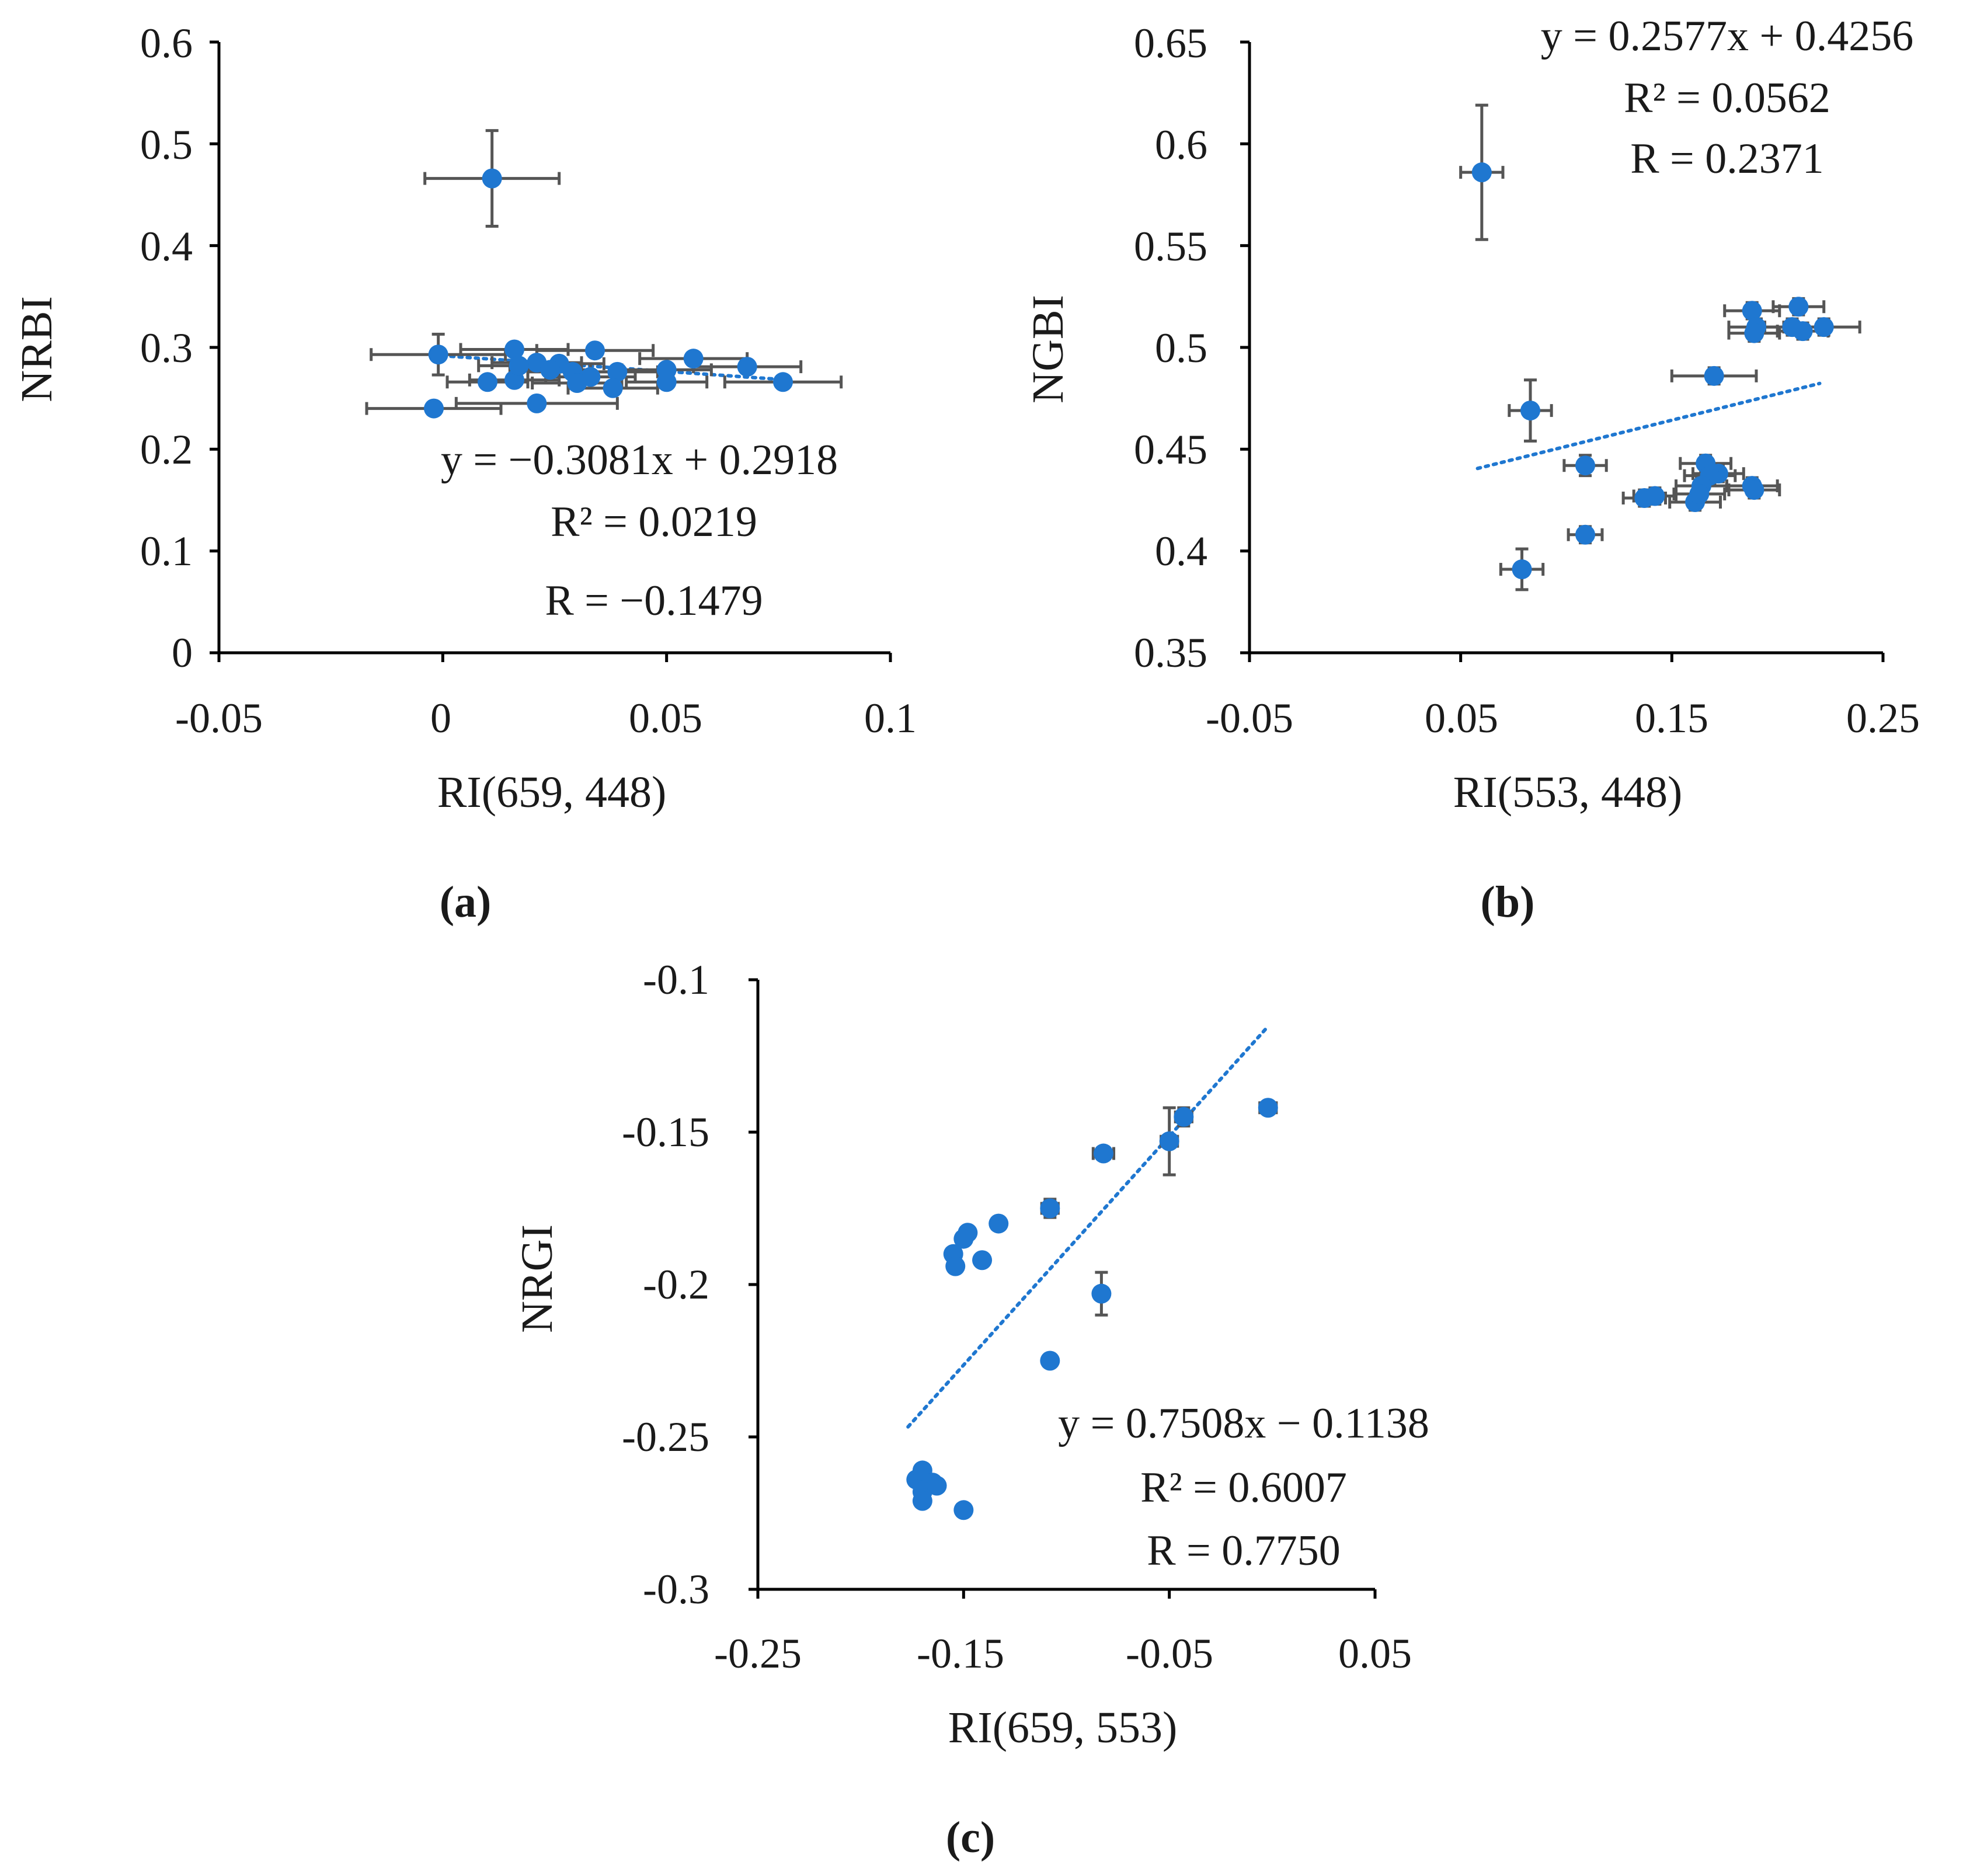  I want to click on y-tick-label: 0.55, so click(1171, 246).